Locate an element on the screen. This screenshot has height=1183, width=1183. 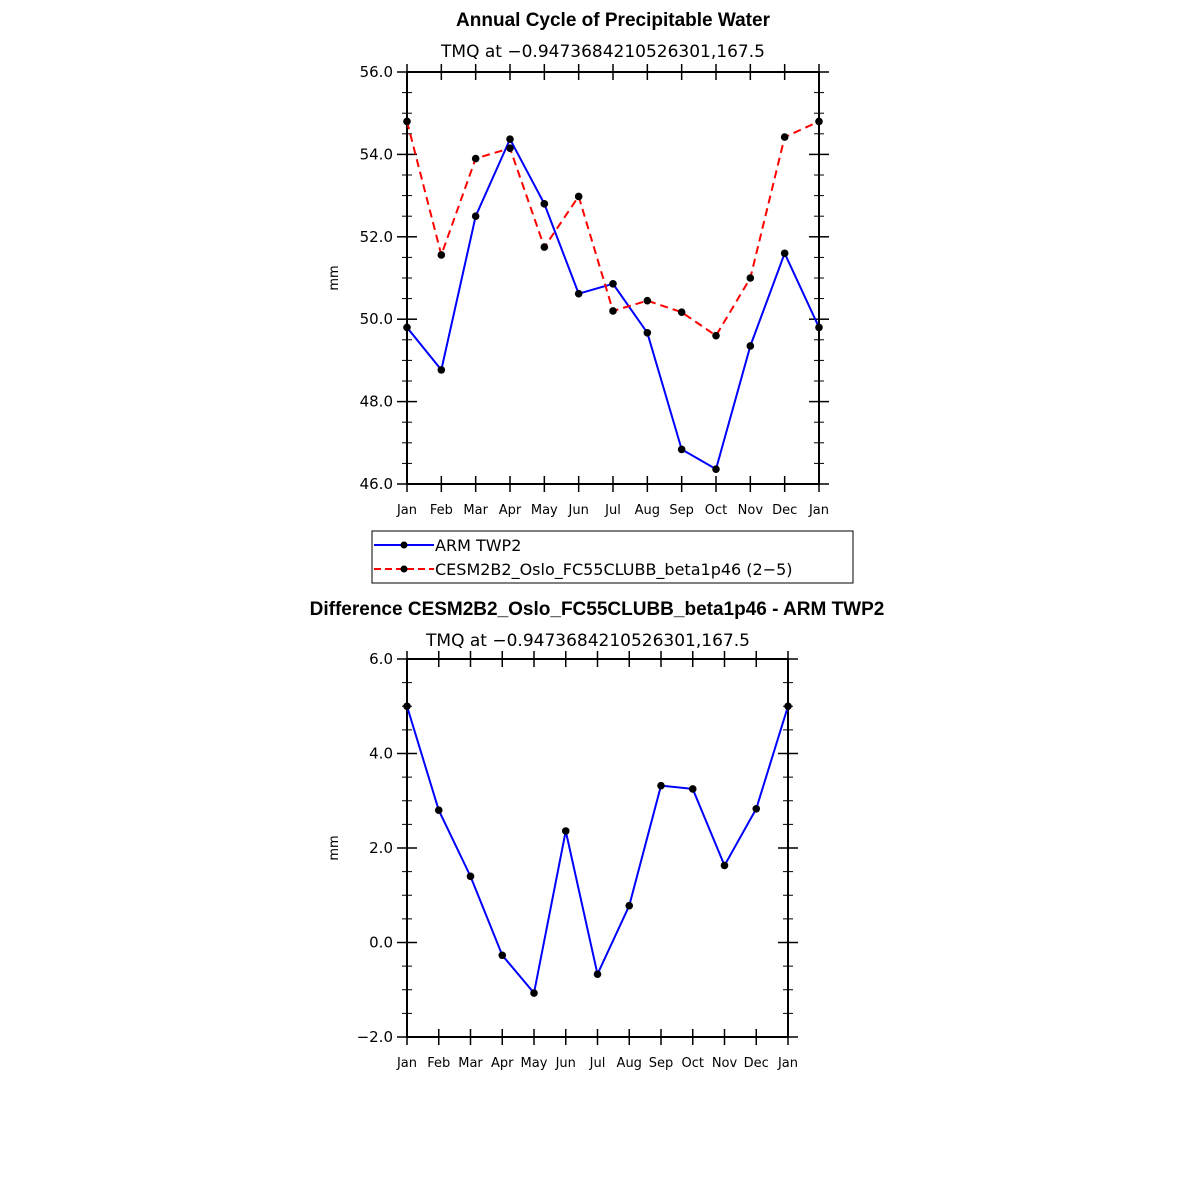
chart2-ytick-label: 6.0 is located at coordinates (381, 659).